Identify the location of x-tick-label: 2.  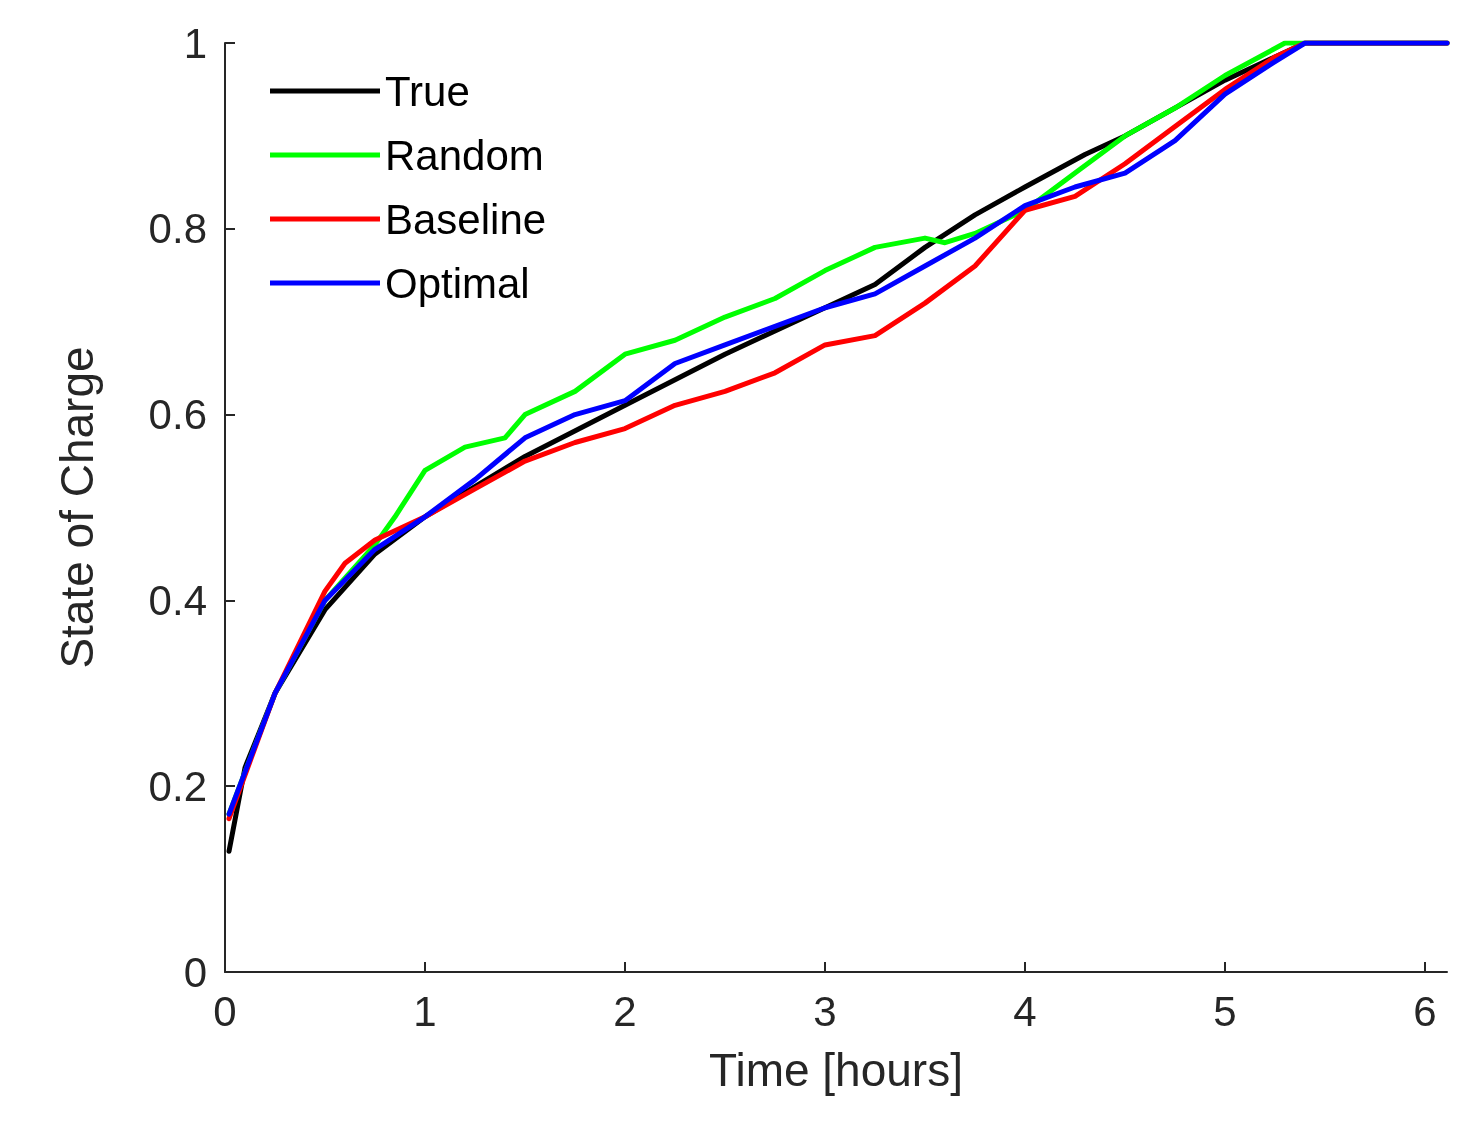
(625, 1011).